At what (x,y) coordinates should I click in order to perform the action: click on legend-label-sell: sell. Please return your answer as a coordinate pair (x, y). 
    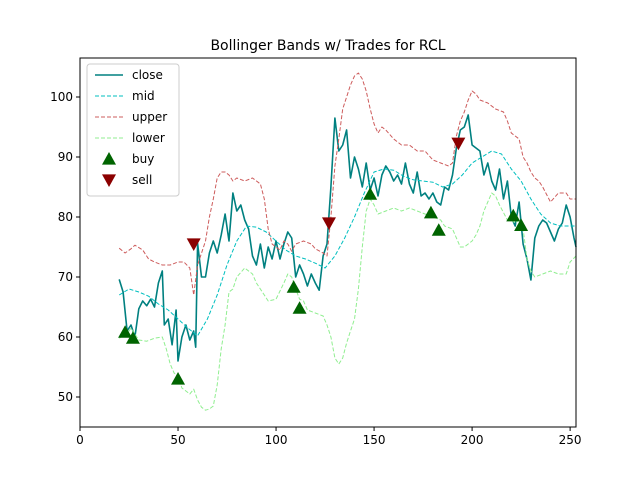
    Looking at the image, I should click on (142, 180).